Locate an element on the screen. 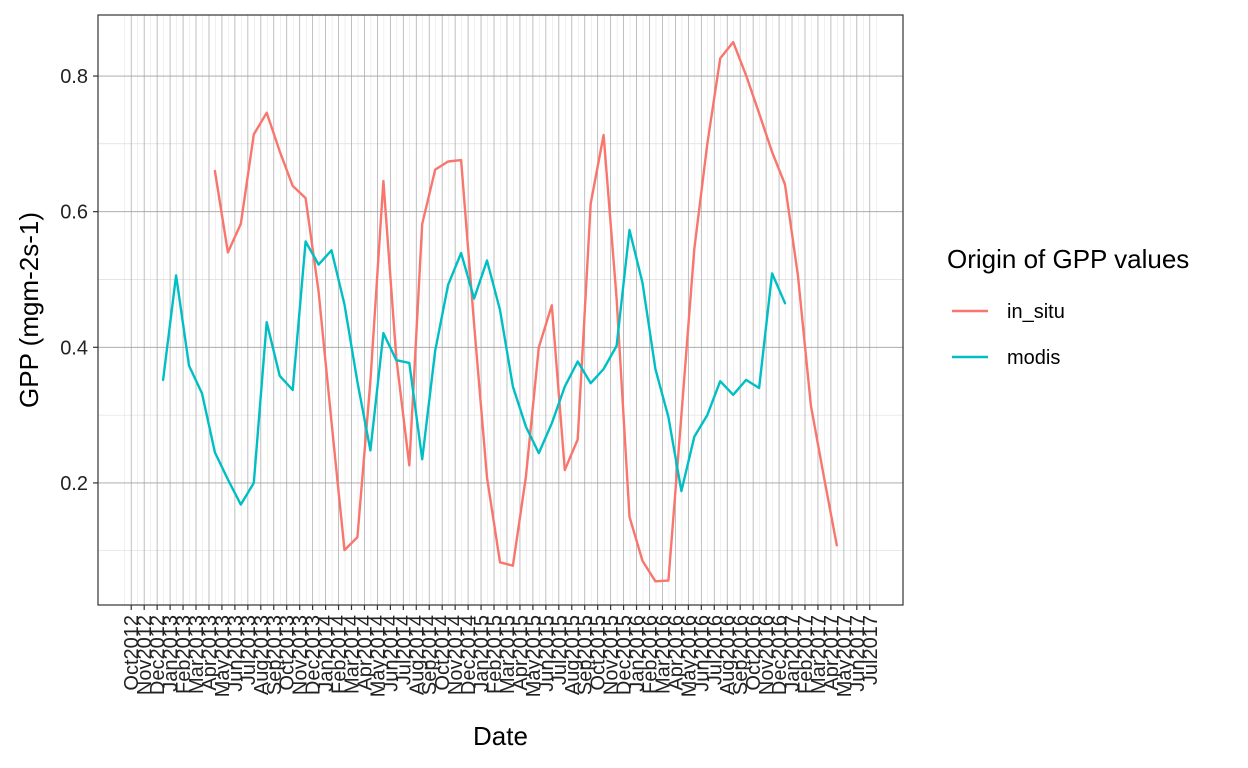  x-tick-label: Aug2014 is located at coordinates (417, 655).